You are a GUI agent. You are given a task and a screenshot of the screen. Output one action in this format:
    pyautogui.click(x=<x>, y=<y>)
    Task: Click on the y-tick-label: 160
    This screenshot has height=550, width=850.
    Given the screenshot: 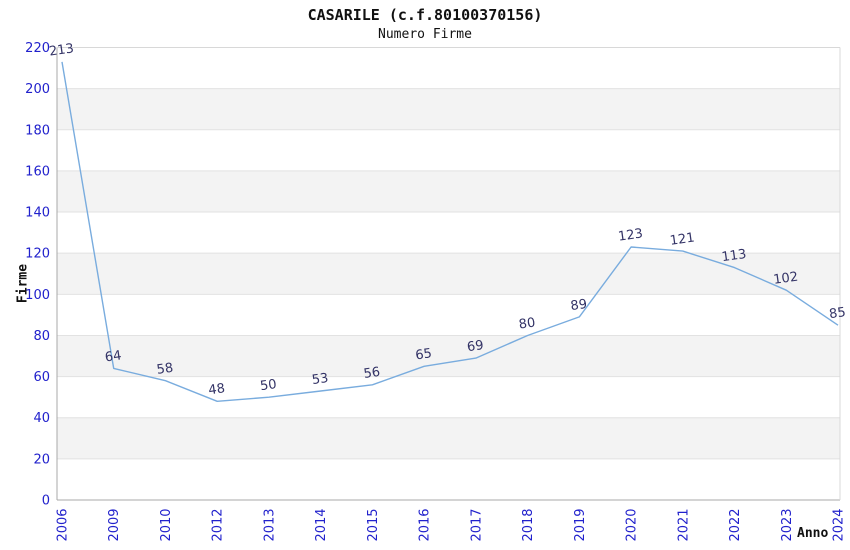 What is the action you would take?
    pyautogui.click(x=37, y=171)
    